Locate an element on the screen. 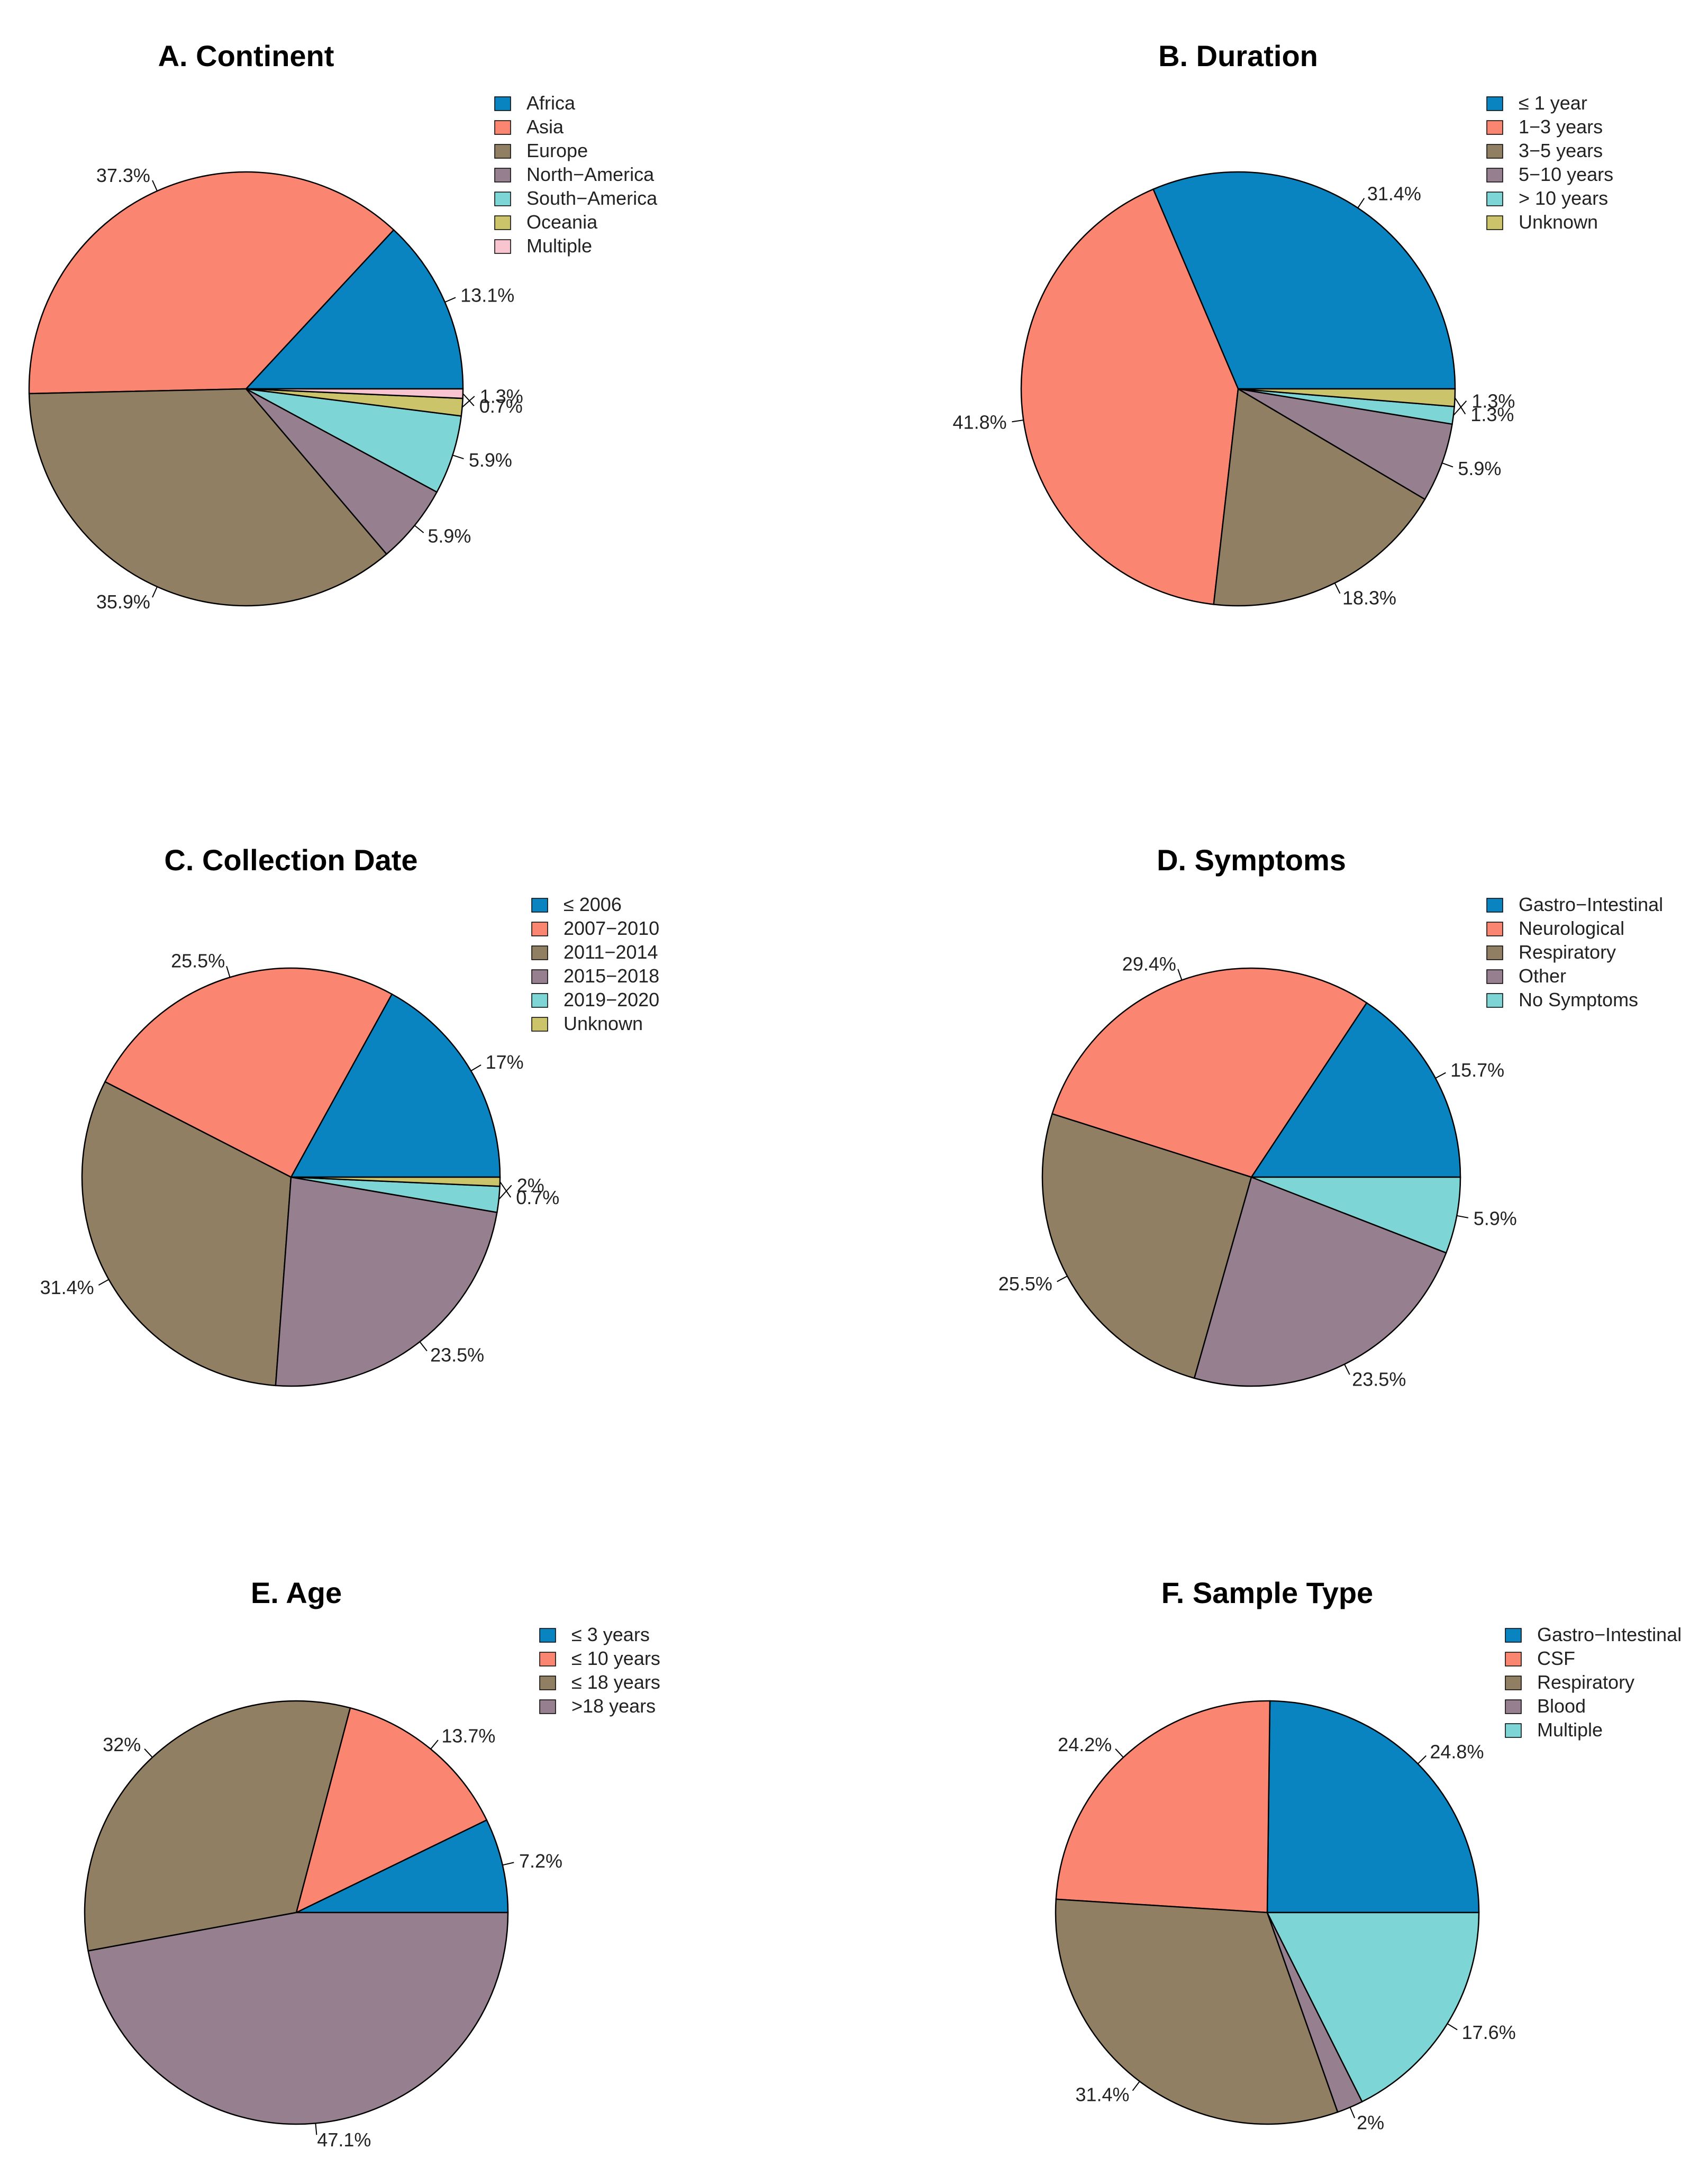 This screenshot has width=1708, height=2176. pct-label-unknown: 1.3% is located at coordinates (1492, 414).